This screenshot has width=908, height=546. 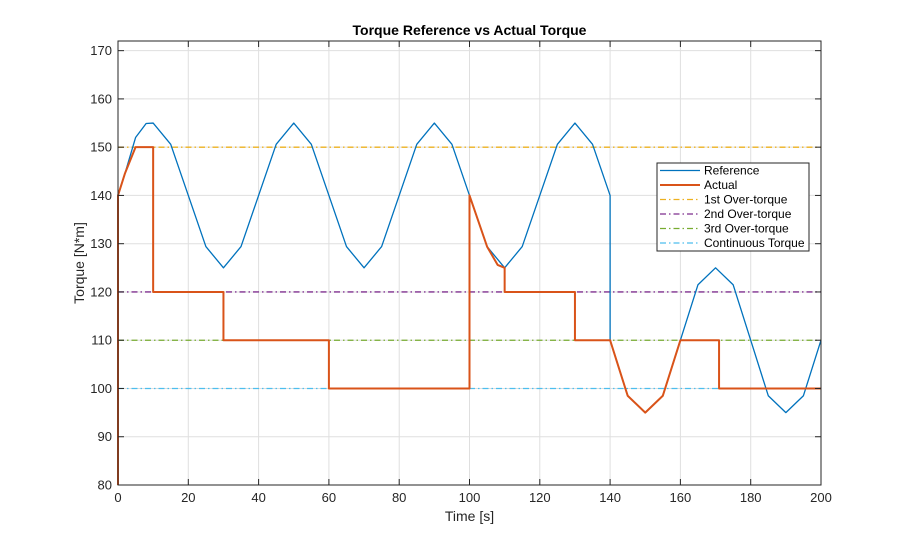 What do you see at coordinates (720, 185) in the screenshot?
I see `legend-label: Actual` at bounding box center [720, 185].